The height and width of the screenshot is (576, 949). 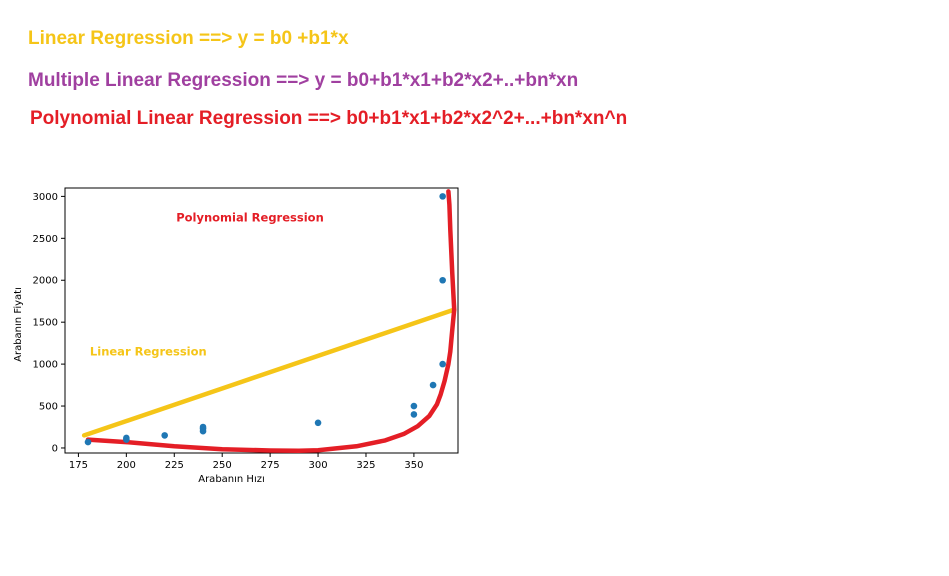 What do you see at coordinates (45, 281) in the screenshot?
I see `y-tick-label: 2000` at bounding box center [45, 281].